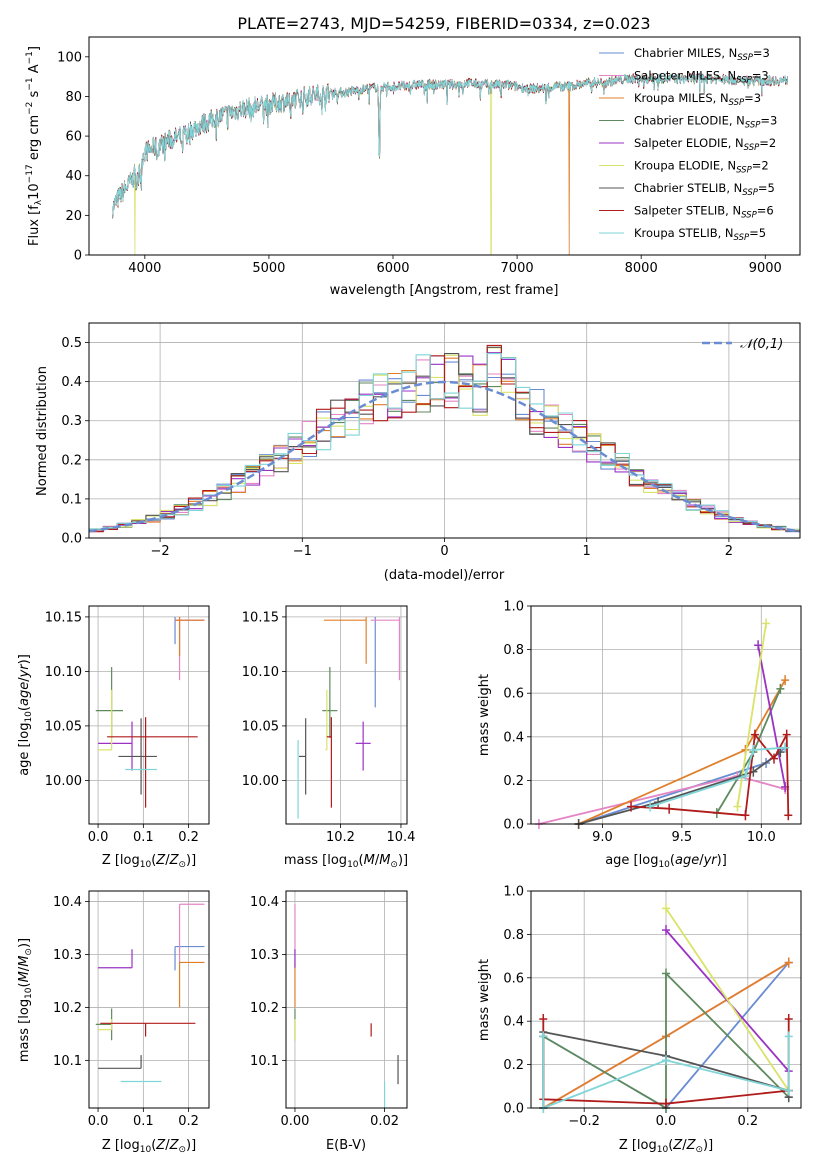  What do you see at coordinates (149, 1146) in the screenshot?
I see `mass-vs-metallicity-xlabel: Z [log10(Z/Z⊙)]` at bounding box center [149, 1146].